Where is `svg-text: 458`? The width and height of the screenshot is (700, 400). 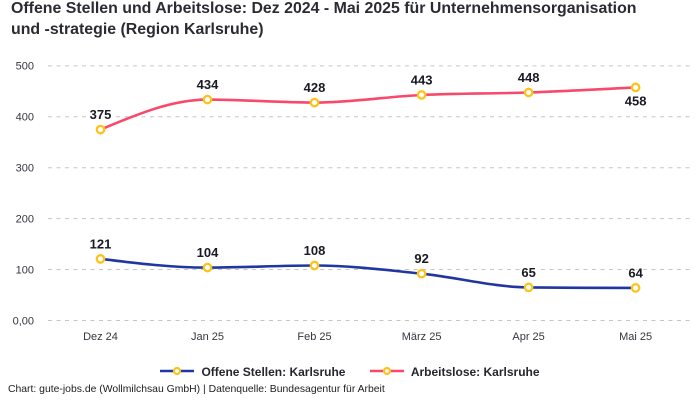 svg-text: 458 is located at coordinates (636, 100).